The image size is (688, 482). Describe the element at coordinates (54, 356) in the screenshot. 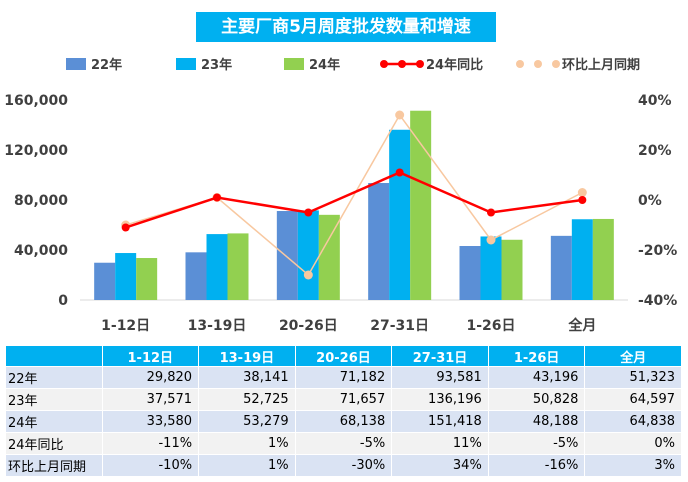

I see `table-header-cell` at that location.